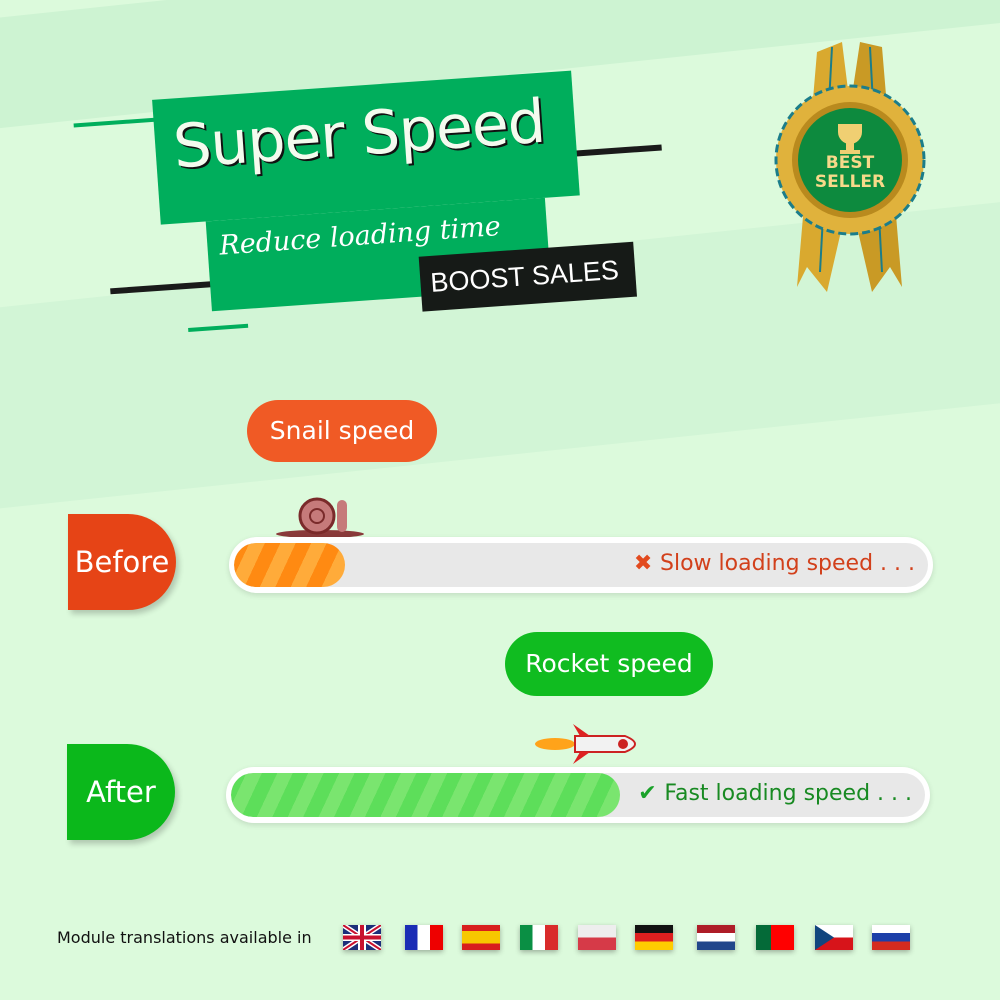  What do you see at coordinates (654, 937) in the screenshot?
I see `flag-de-icon` at bounding box center [654, 937].